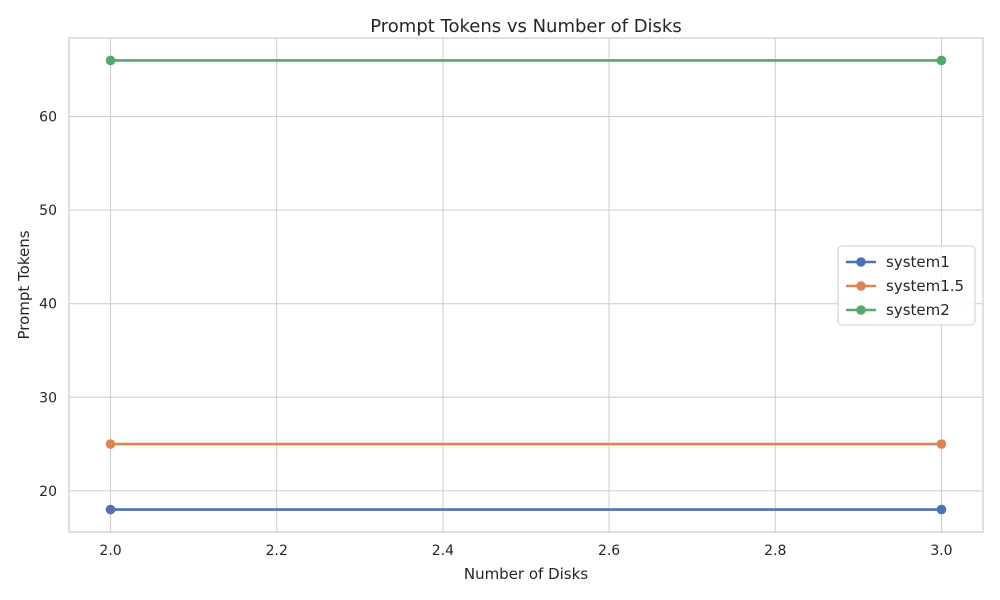 This screenshot has height=600, width=1000. I want to click on y-tick-label: 60, so click(48, 118).